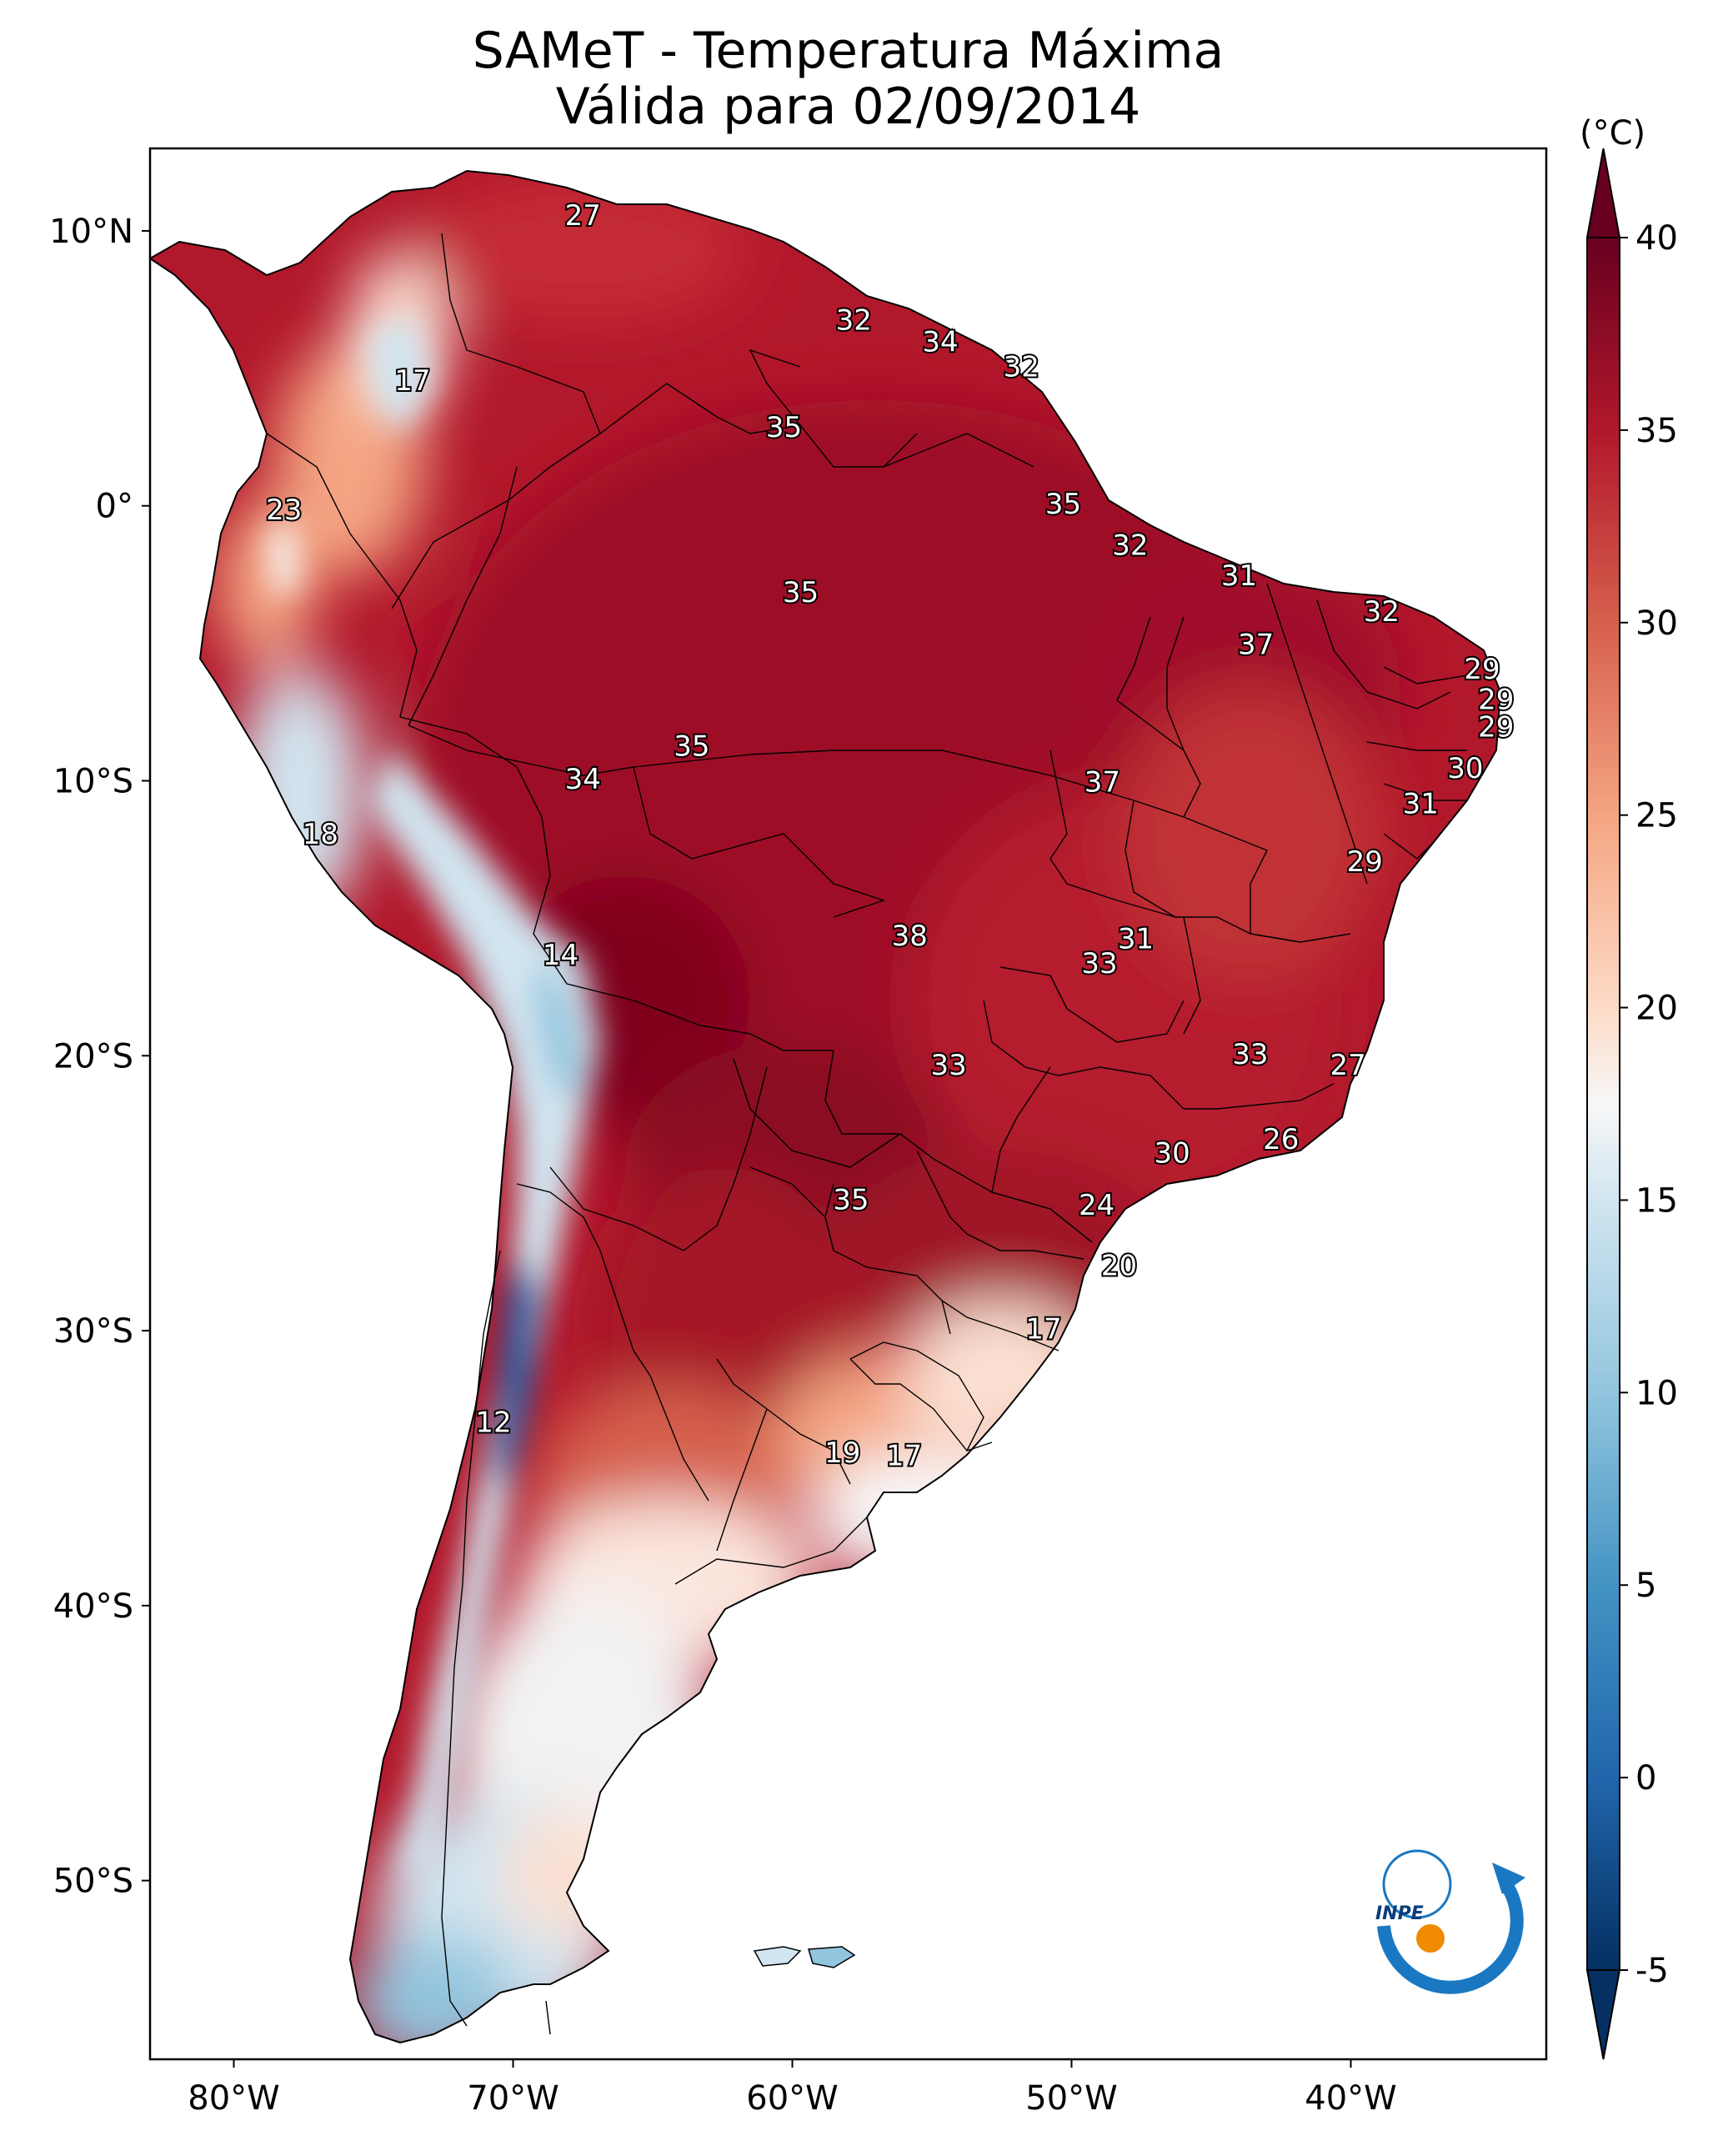 The image size is (1723, 2156). What do you see at coordinates (320, 834) in the screenshot?
I see `station-value-label: 18` at bounding box center [320, 834].